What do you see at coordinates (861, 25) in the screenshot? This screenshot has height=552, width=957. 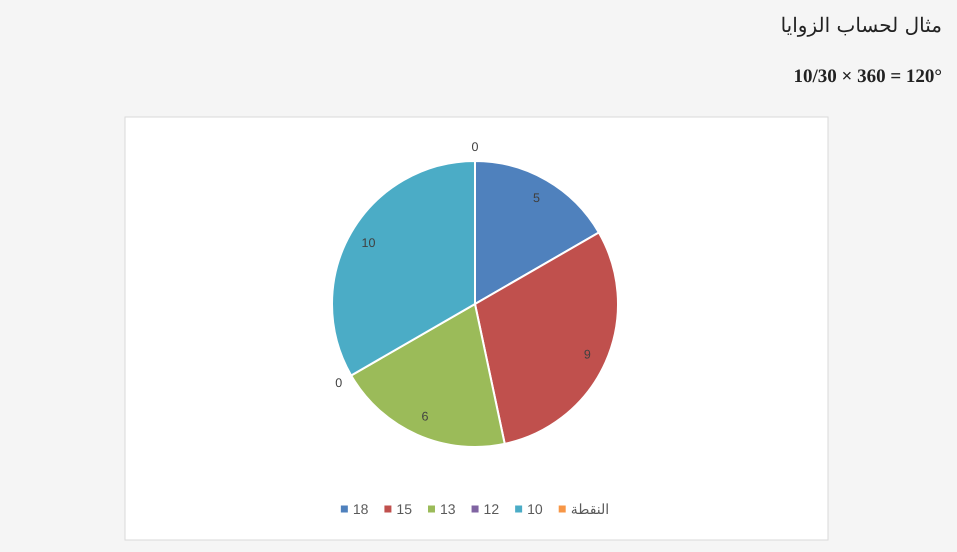 I see `text: مثال لحساب الزوايا` at bounding box center [861, 25].